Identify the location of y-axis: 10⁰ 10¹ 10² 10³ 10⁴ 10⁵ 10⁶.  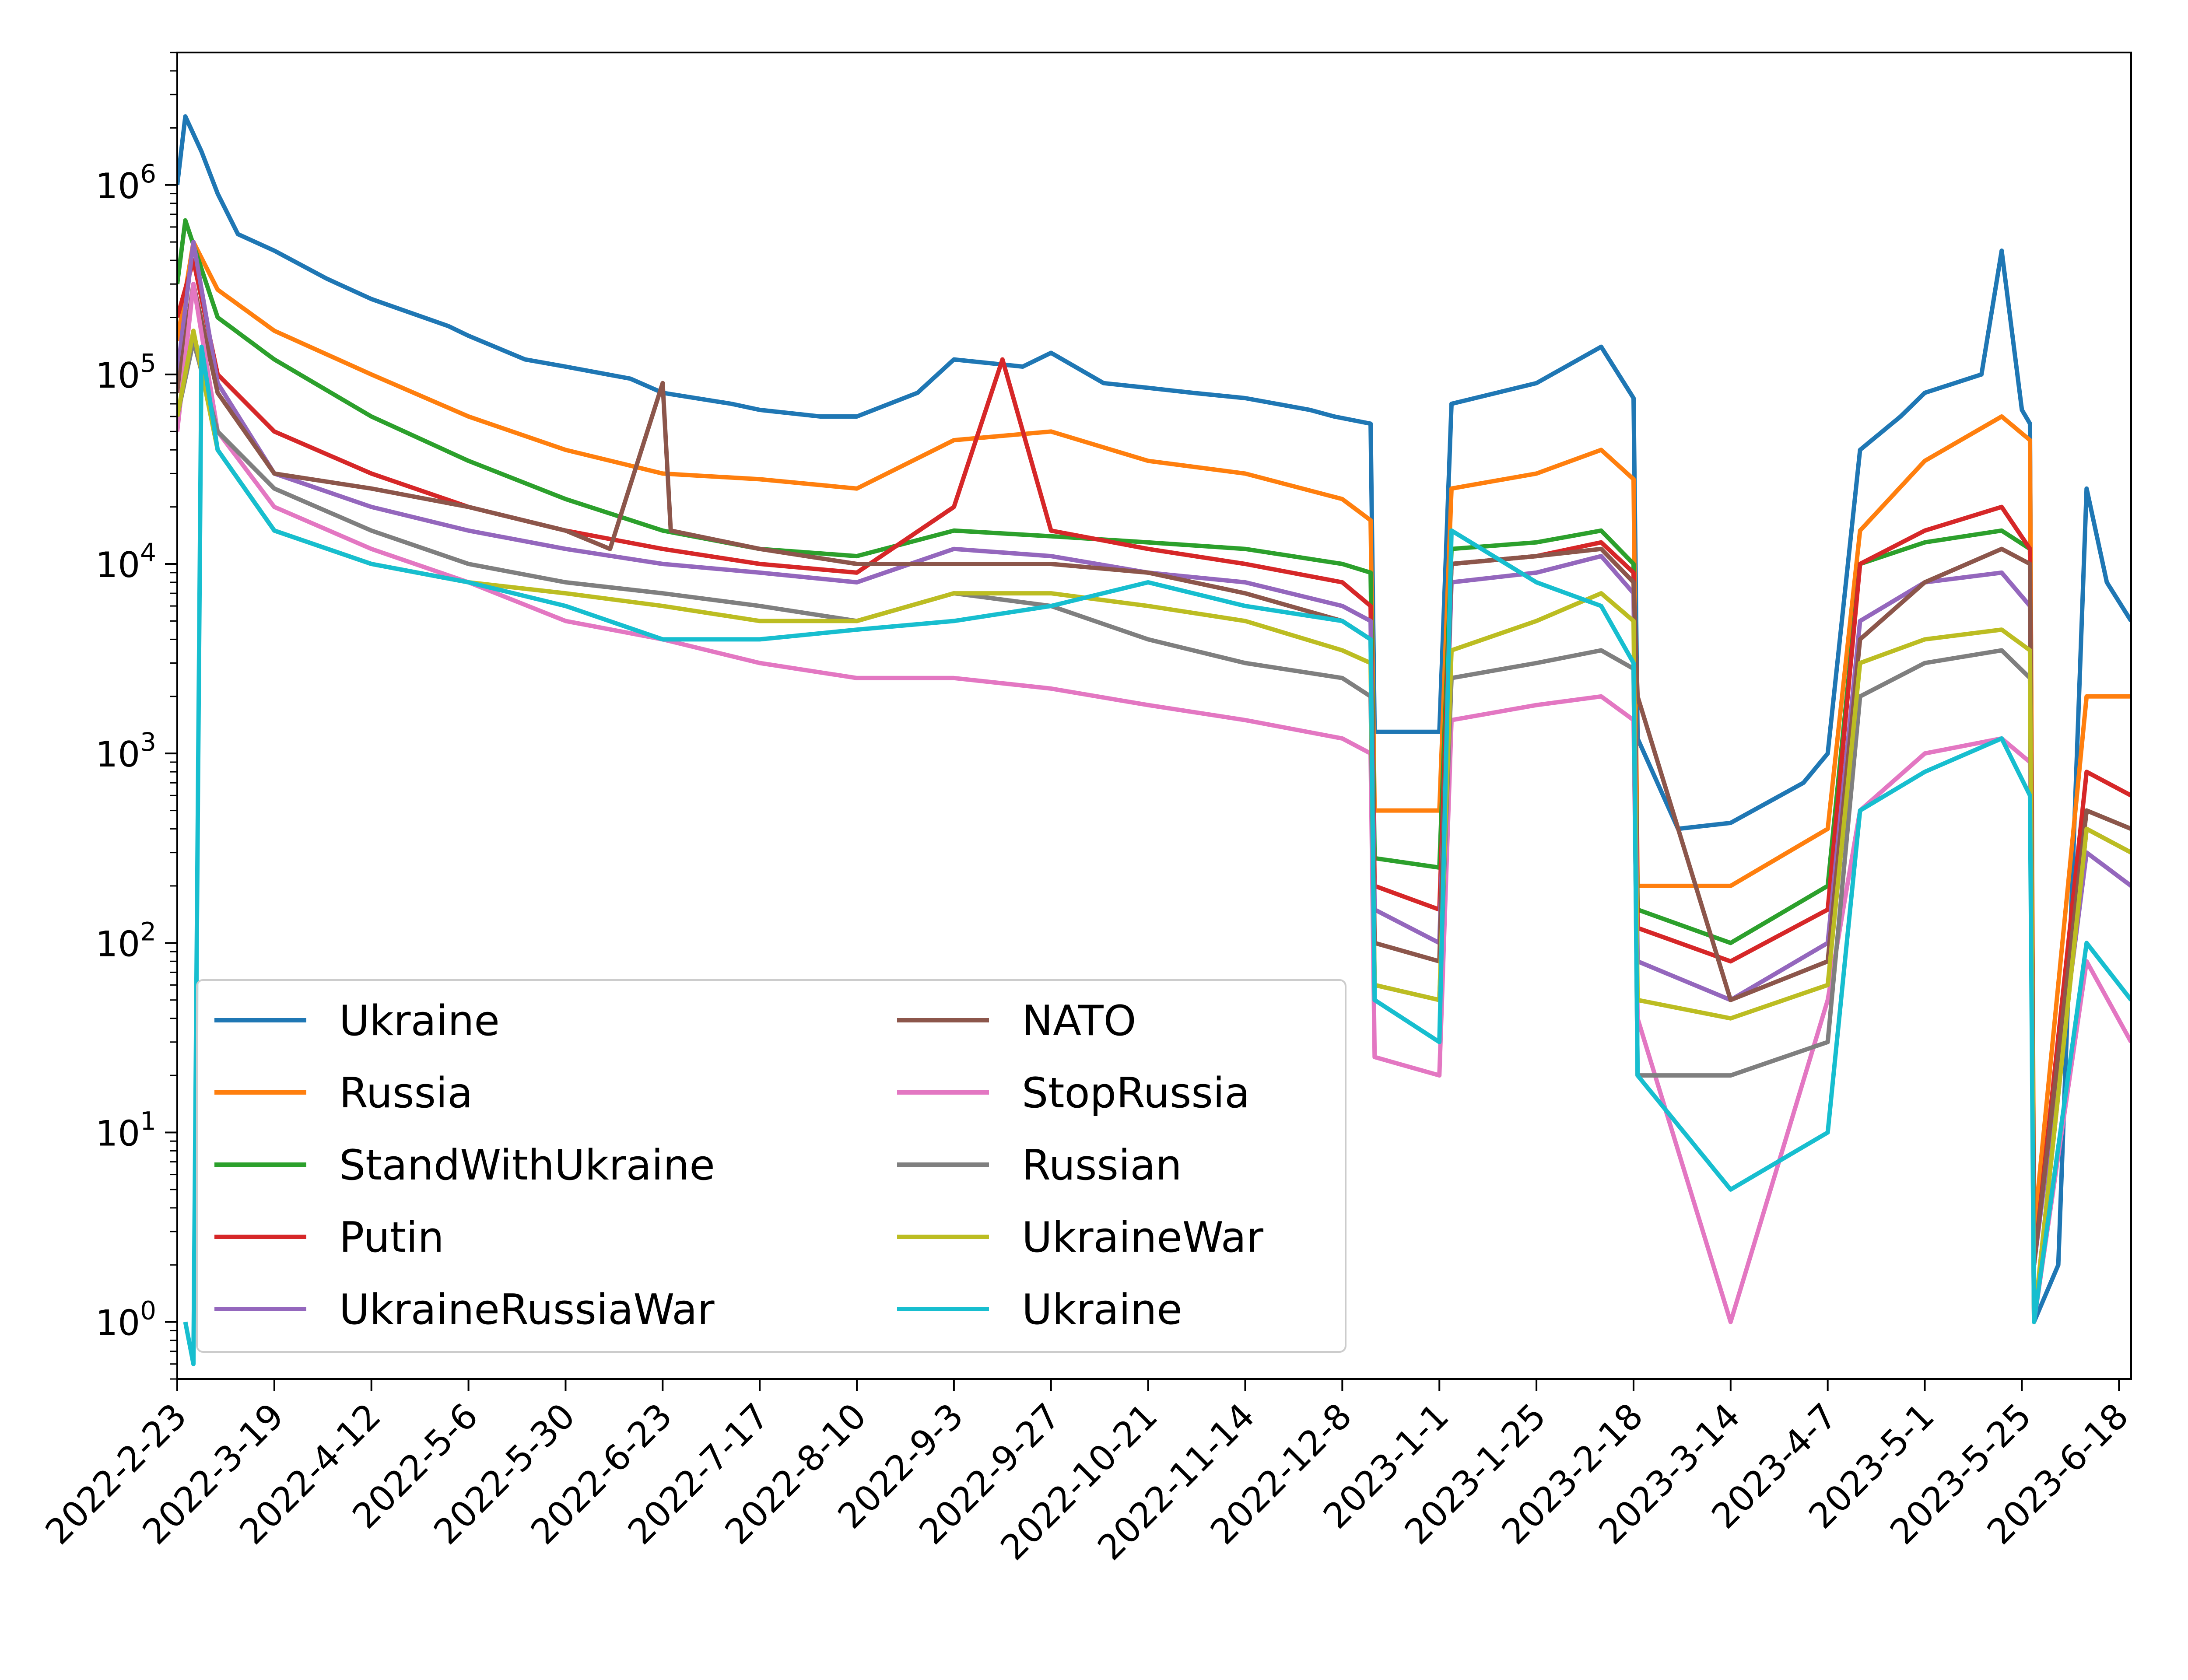
(136, 716).